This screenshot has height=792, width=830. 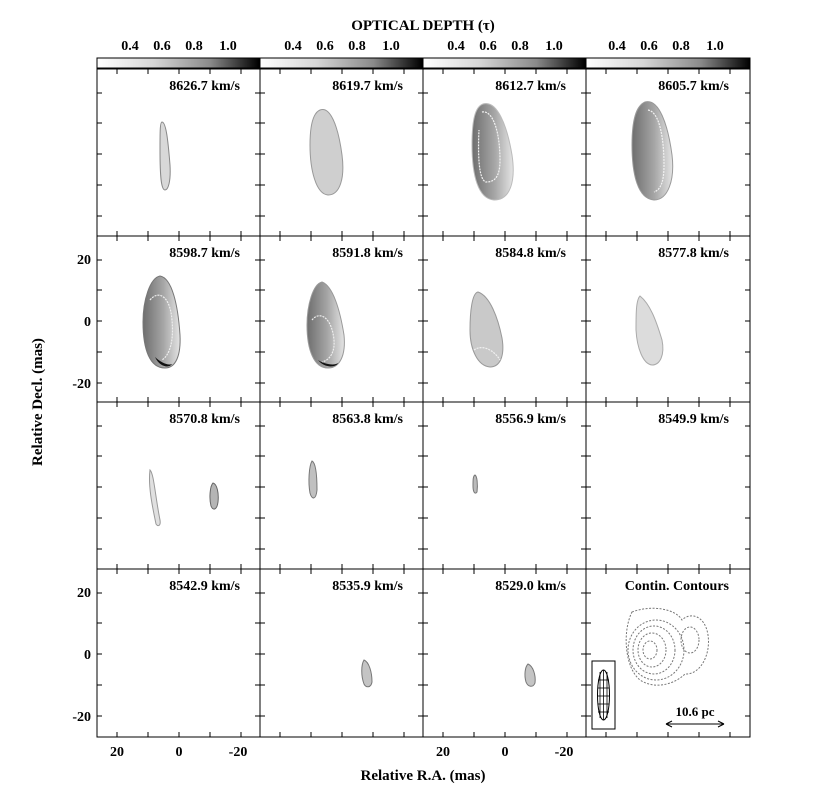 What do you see at coordinates (367, 86) in the screenshot?
I see `panel-label: 8619.7 km/s` at bounding box center [367, 86].